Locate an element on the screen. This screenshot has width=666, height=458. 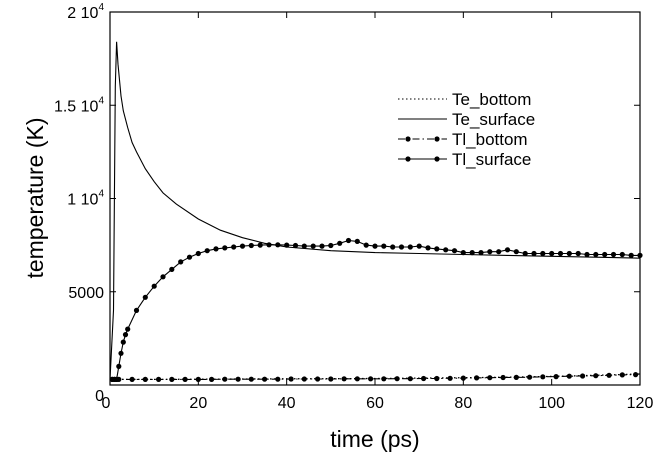
legend-label-te-bottom: Te_bottom is located at coordinates (491, 99).